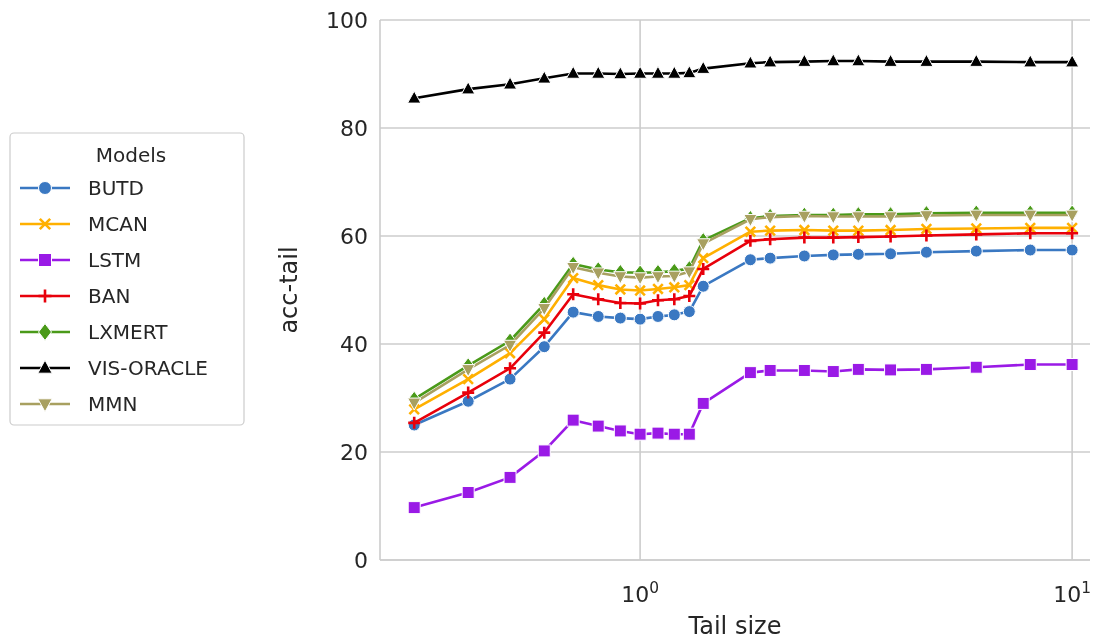  Describe the element at coordinates (118, 224) in the screenshot. I see `legend-label: MCAN` at that location.